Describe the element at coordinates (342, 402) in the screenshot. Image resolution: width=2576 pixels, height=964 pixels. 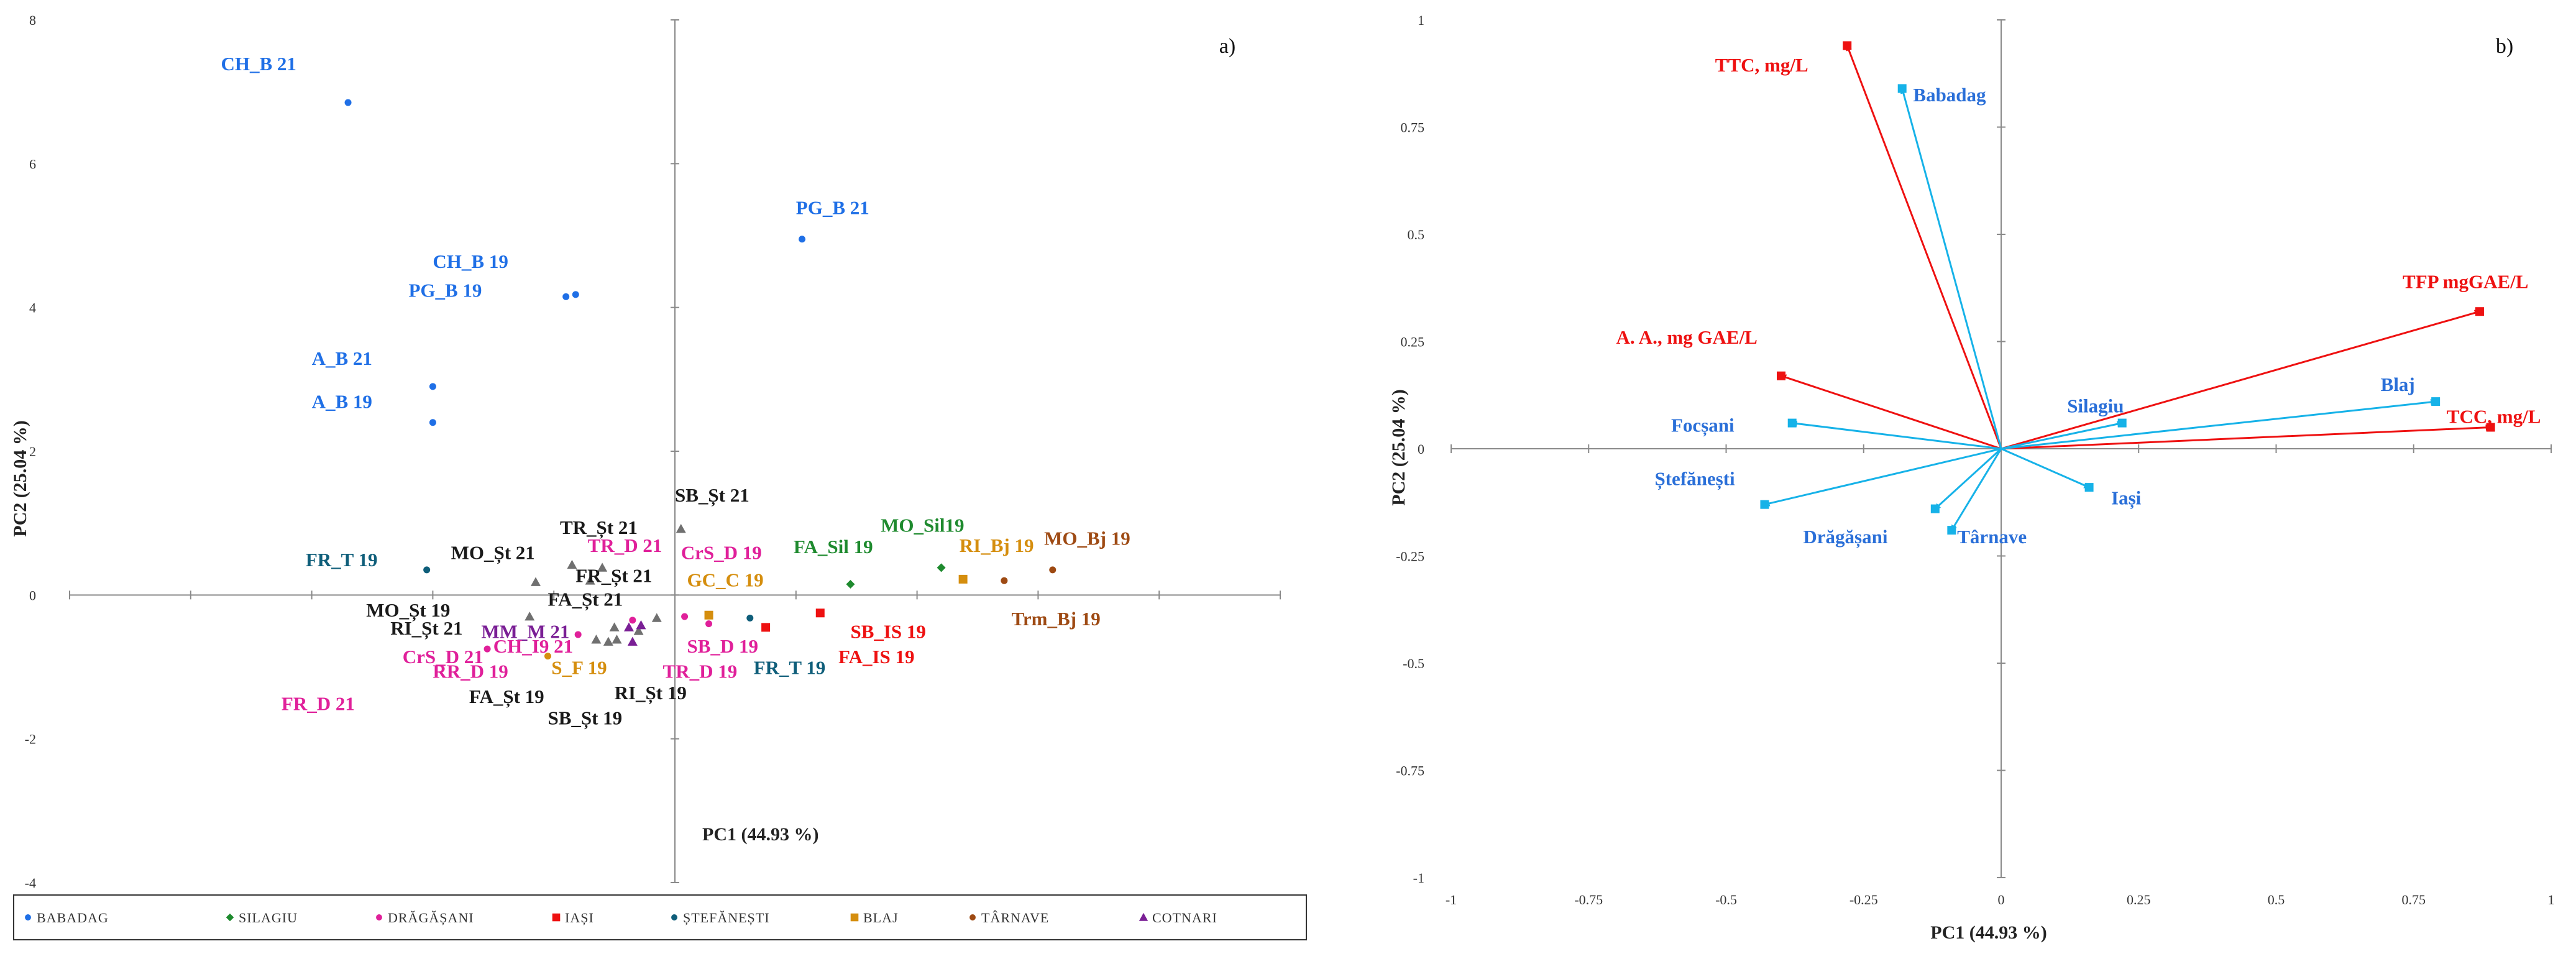
I see `score-point-label: A_B 19` at that location.